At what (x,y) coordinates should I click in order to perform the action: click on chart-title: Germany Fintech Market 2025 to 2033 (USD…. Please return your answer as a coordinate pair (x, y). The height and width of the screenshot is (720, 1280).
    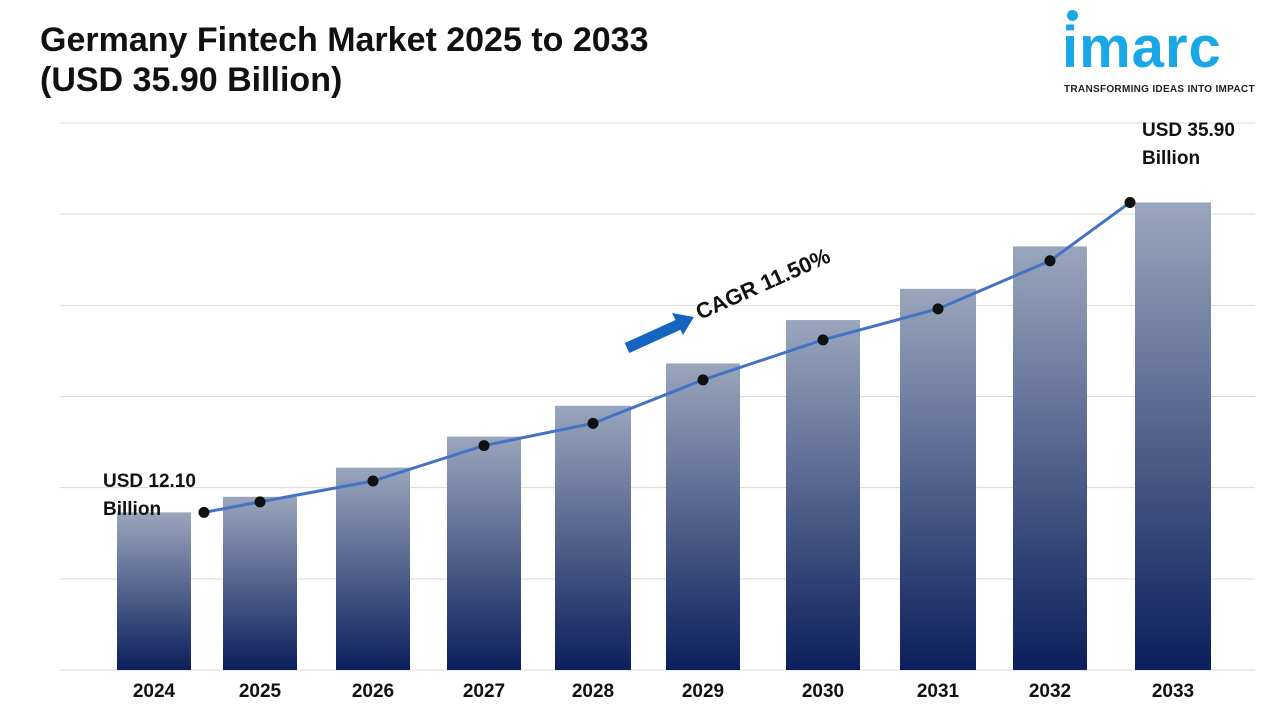
    Looking at the image, I should click on (344, 60).